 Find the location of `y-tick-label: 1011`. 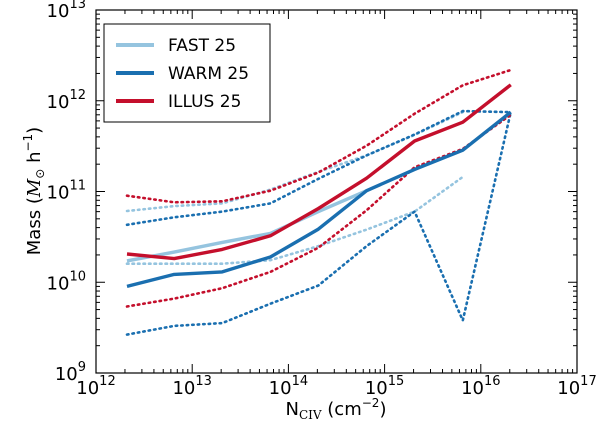

y-tick-label: 1011 is located at coordinates (66, 191).